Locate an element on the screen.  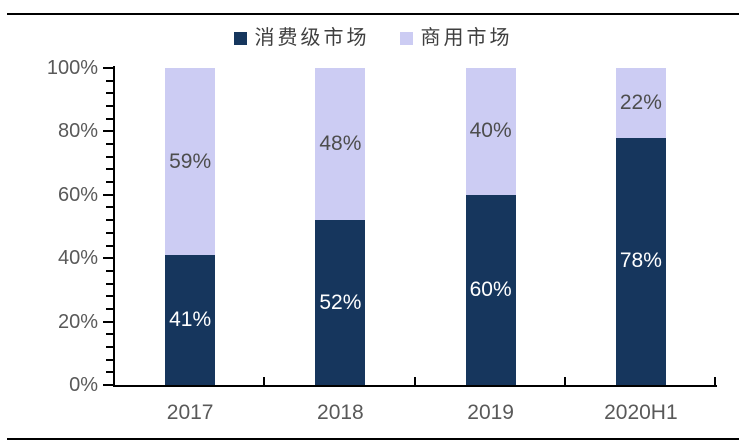
y-axis-label: 80% is located at coordinates (77, 131).